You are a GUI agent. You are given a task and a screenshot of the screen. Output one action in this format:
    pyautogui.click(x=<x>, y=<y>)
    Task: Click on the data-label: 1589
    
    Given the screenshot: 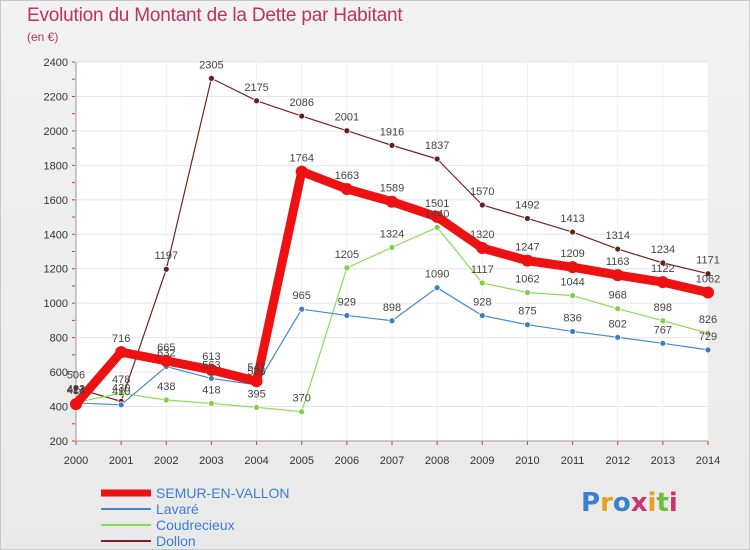 What is the action you would take?
    pyautogui.click(x=392, y=189)
    